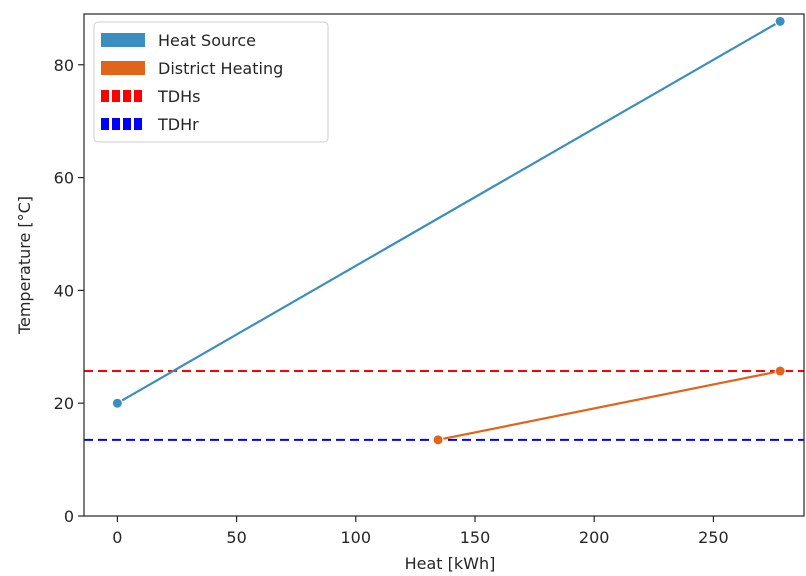 The height and width of the screenshot is (576, 806). I want to click on y-axis-ticks: 0 20 40 60 80, so click(69, 291).